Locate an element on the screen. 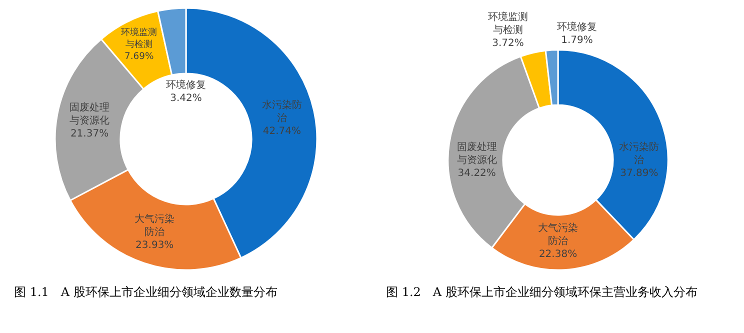 This screenshot has width=744, height=333. data-label: 3.42% is located at coordinates (186, 98).